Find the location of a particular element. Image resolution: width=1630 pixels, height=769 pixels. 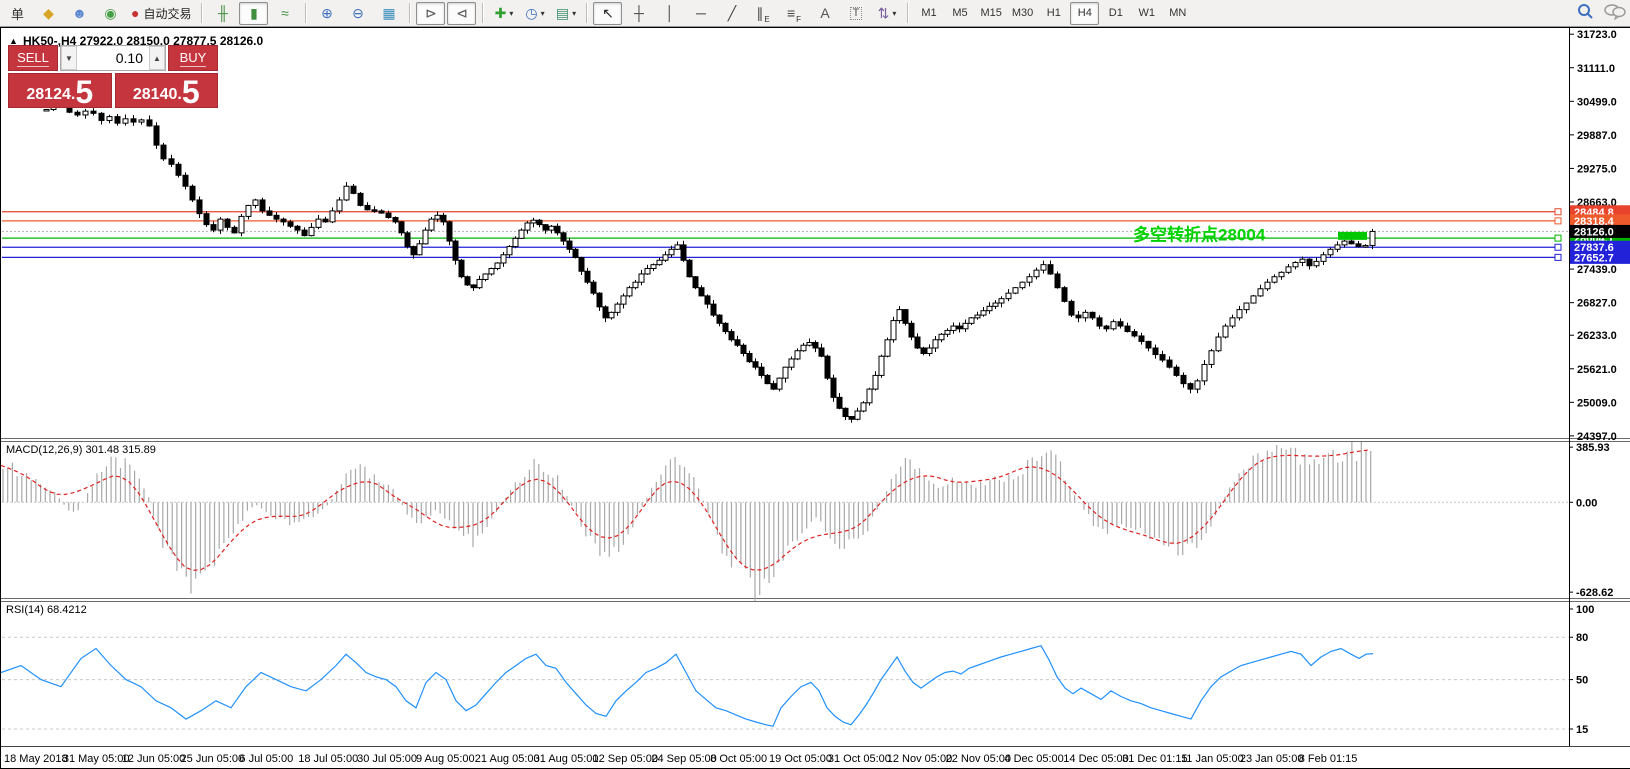

line-handle is located at coordinates (1558, 247).